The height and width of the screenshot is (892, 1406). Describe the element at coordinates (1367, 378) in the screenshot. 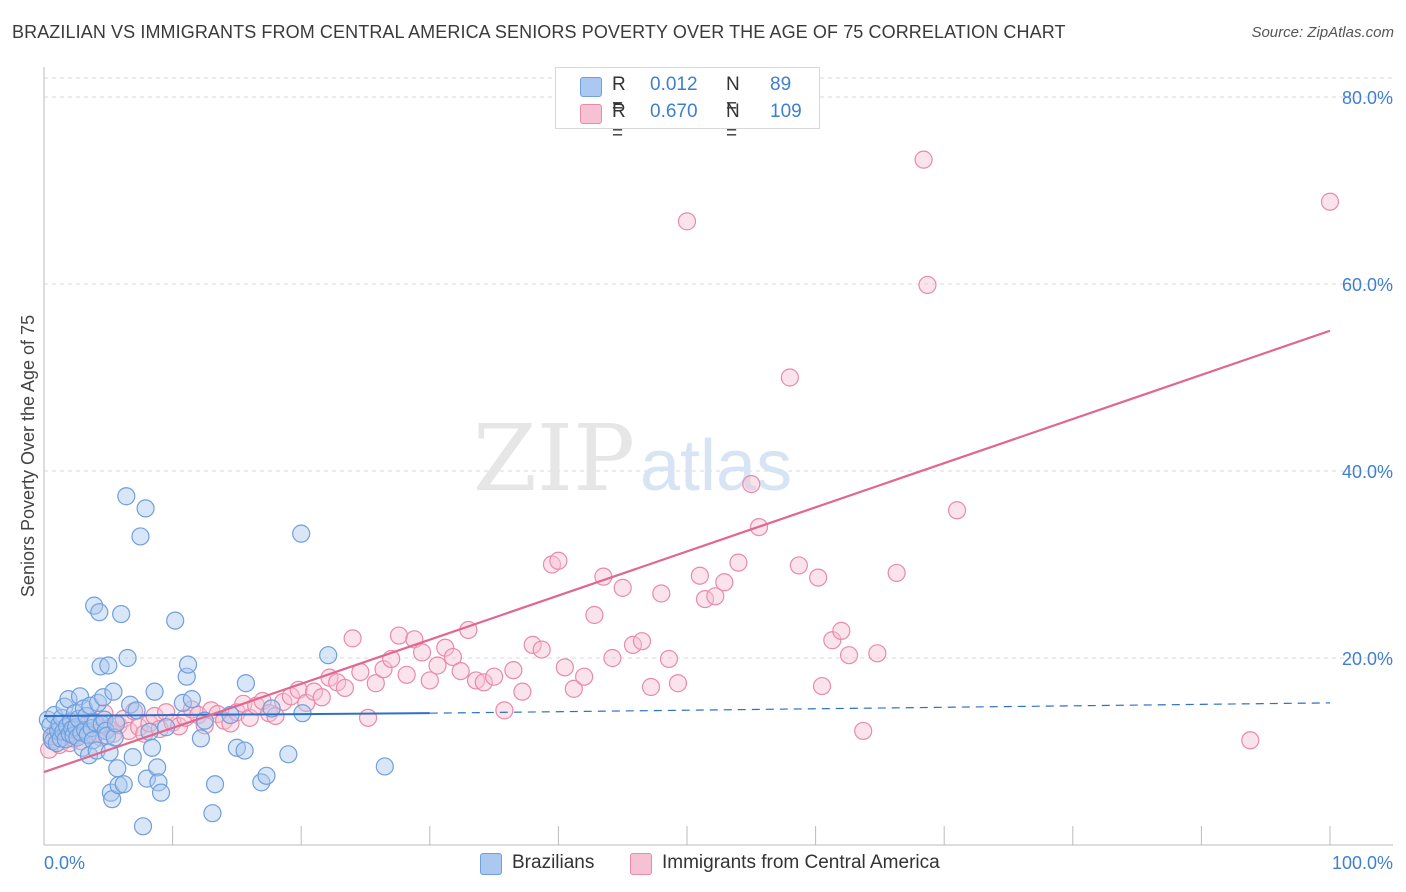

I see `tick-labels: 20.0% 40.0% 60.0% 80.0%` at that location.